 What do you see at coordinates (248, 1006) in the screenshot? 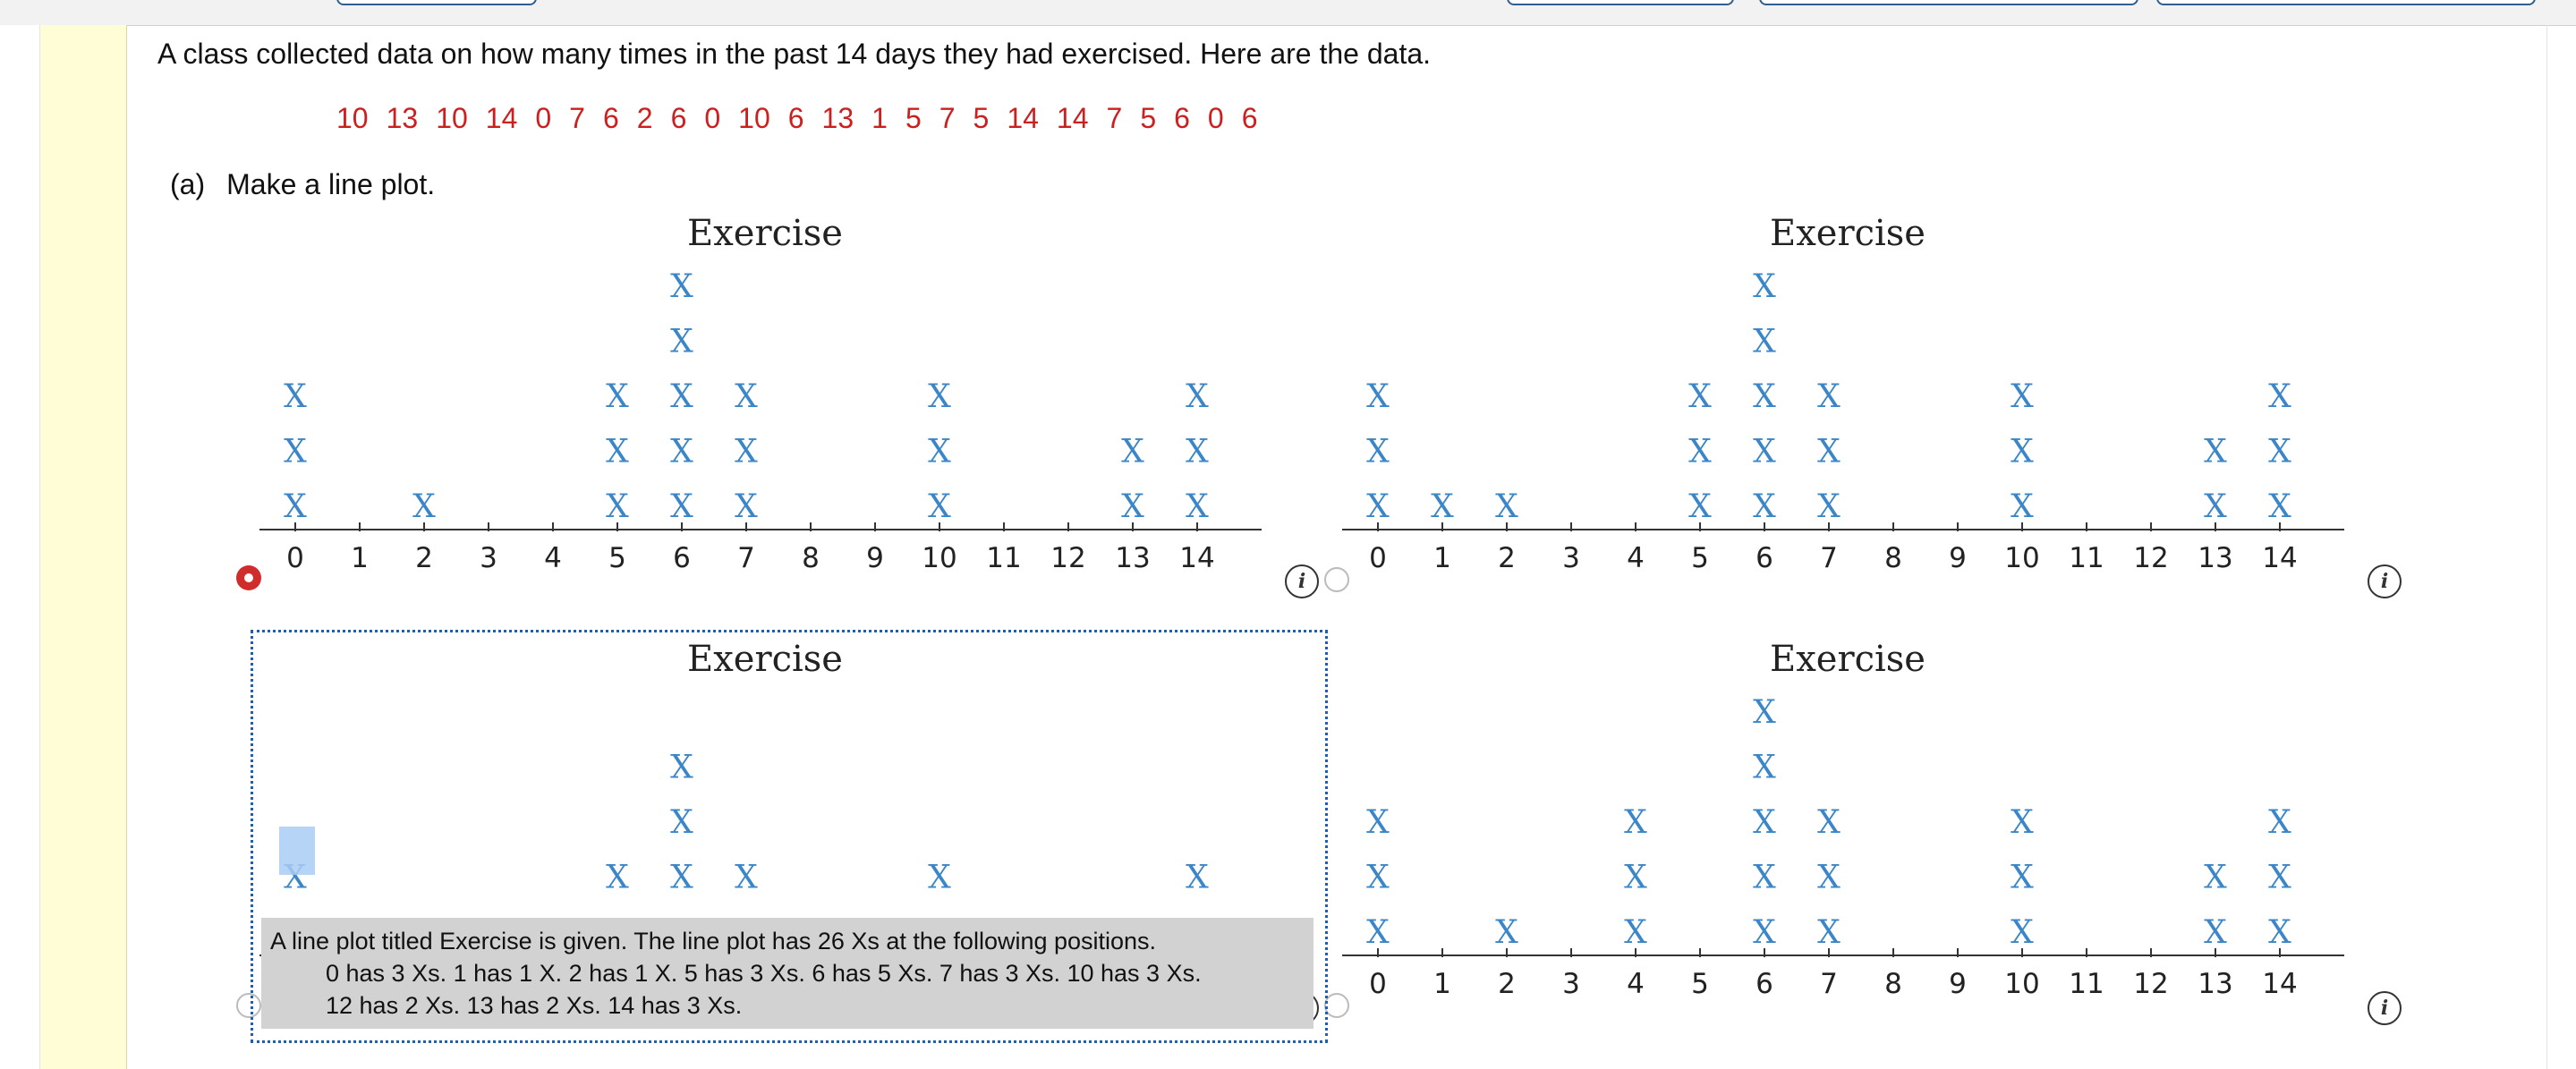
I see `option-c-radio` at bounding box center [248, 1006].